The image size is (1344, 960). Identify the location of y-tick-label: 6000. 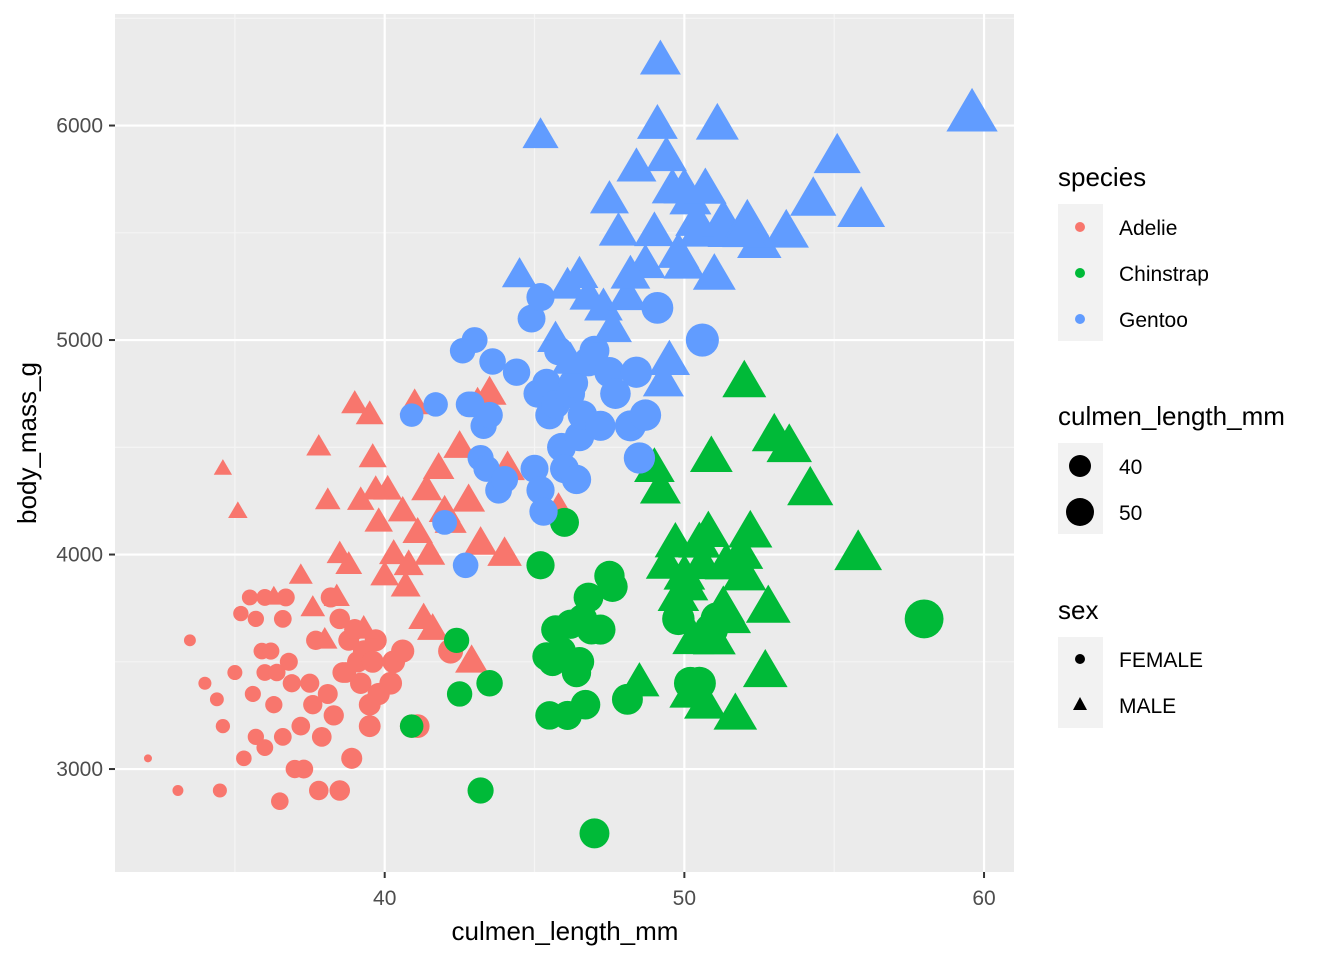
(79, 126).